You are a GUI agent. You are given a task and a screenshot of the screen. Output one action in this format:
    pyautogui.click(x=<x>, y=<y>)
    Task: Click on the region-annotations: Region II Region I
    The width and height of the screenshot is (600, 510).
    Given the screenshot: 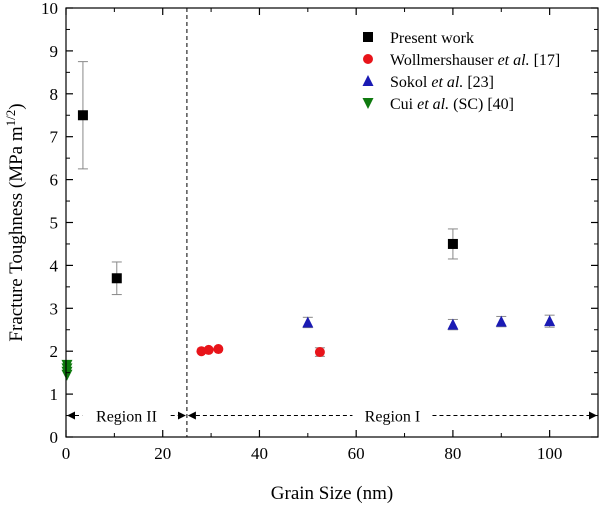 What is the action you would take?
    pyautogui.click(x=332, y=417)
    